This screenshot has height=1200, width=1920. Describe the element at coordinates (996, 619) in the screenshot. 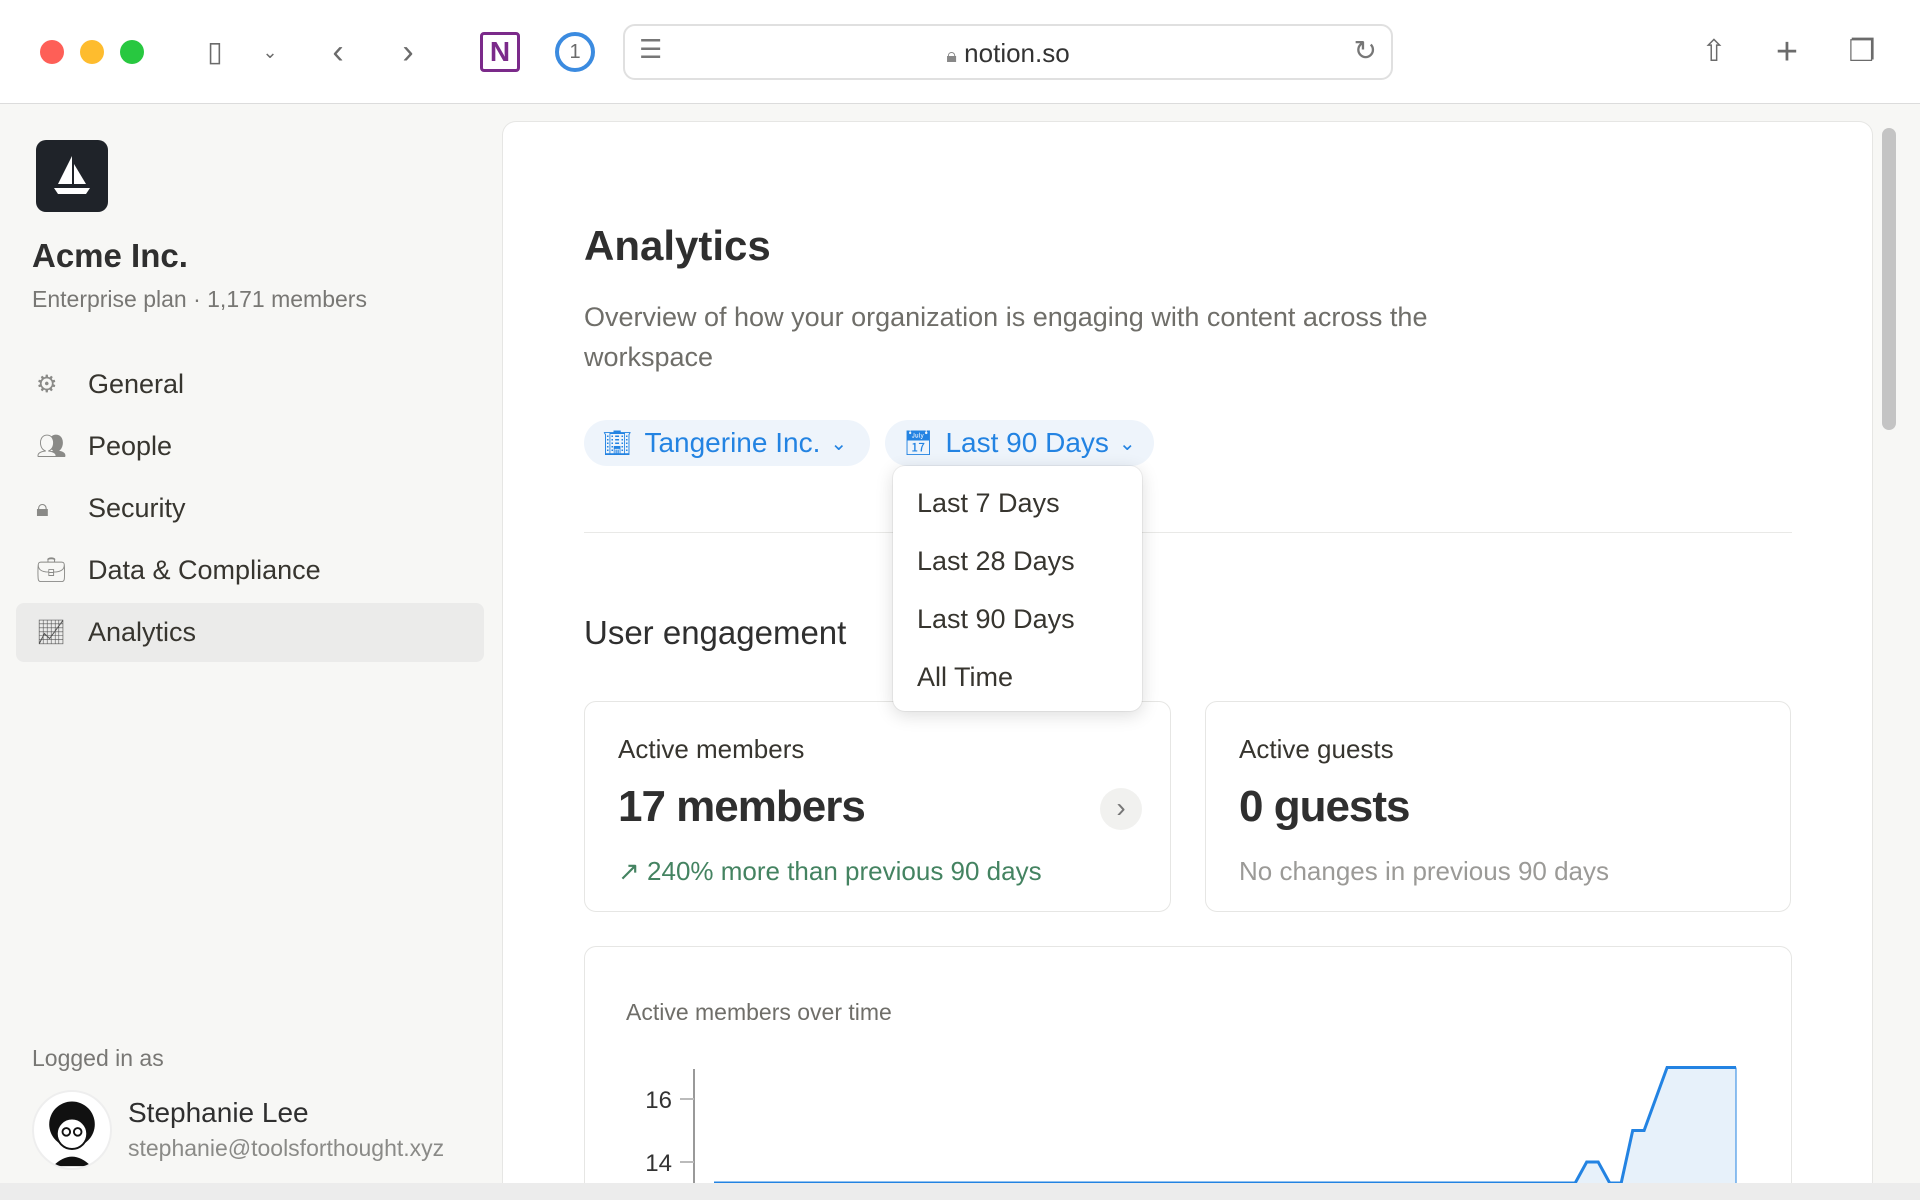

I see `menu-item-last-90-days: Last 90 Days` at that location.